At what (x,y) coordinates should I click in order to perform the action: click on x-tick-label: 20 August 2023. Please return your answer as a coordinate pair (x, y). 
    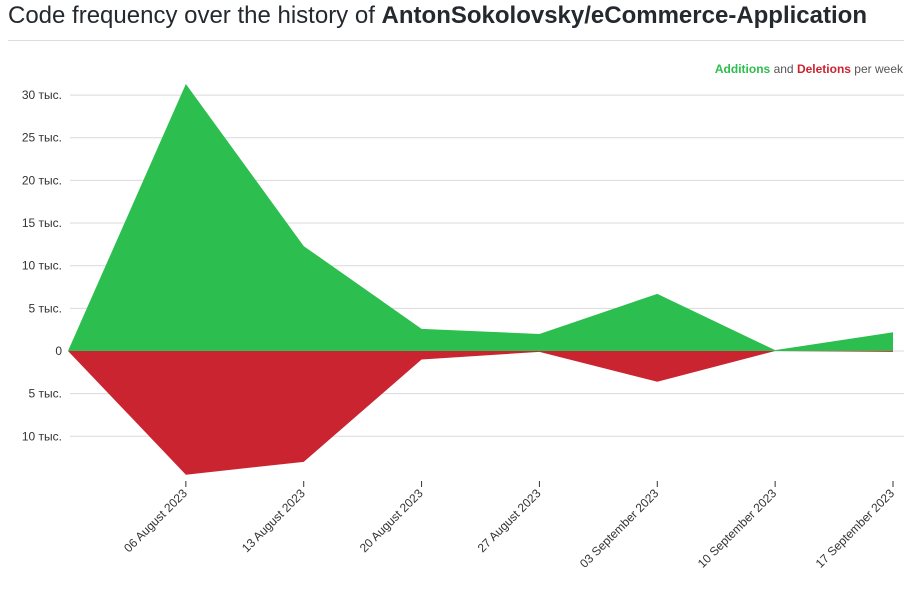
    Looking at the image, I should click on (391, 520).